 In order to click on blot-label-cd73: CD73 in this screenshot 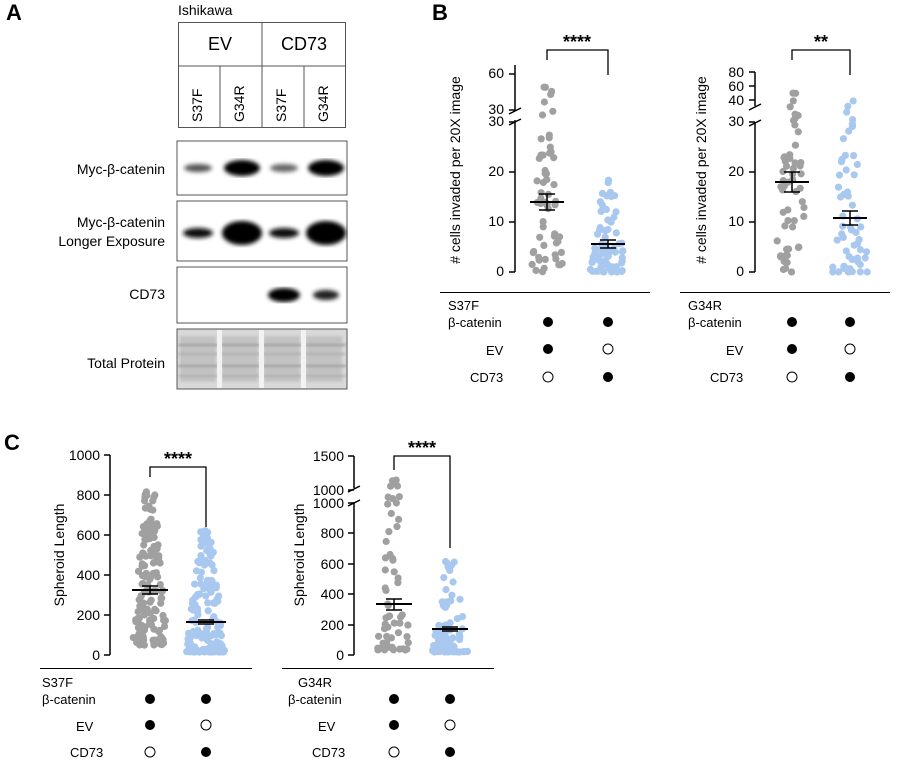, I will do `click(147, 294)`.